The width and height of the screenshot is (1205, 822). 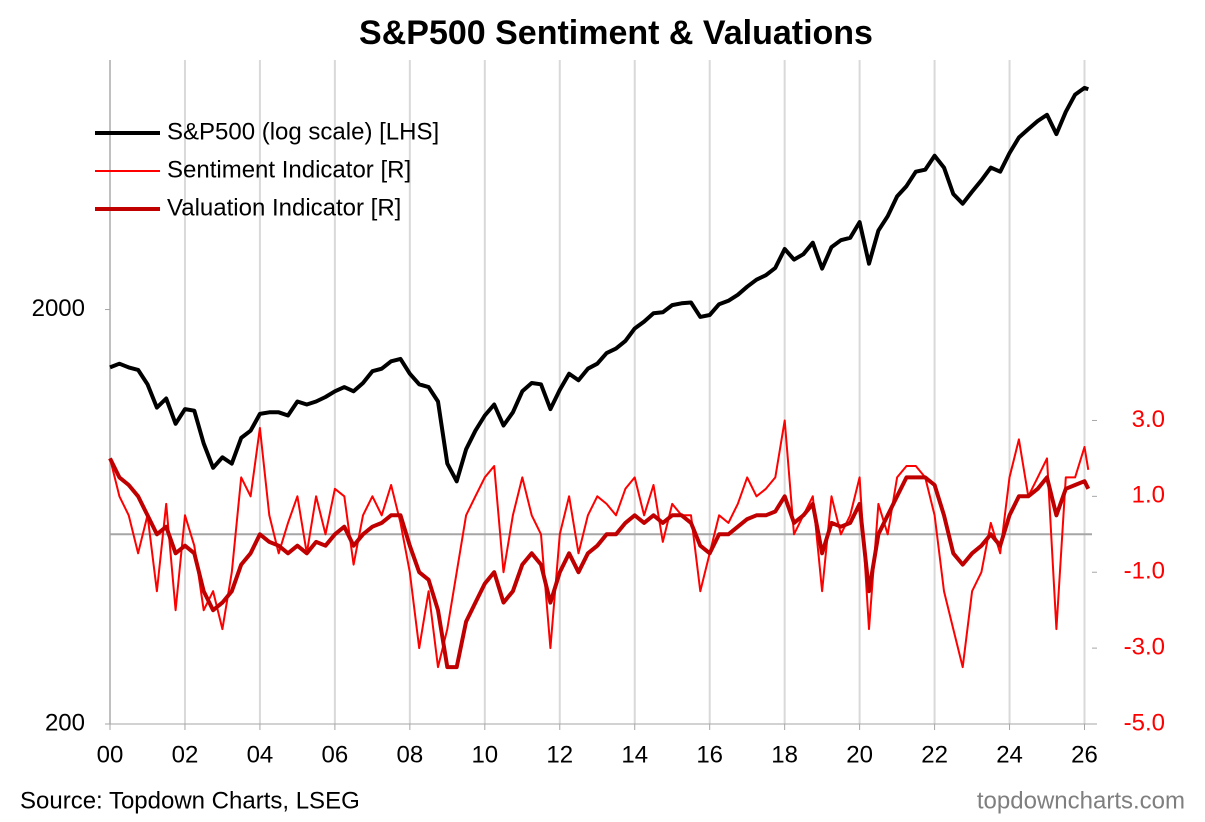 What do you see at coordinates (859, 754) in the screenshot?
I see `x-tick-label: 20` at bounding box center [859, 754].